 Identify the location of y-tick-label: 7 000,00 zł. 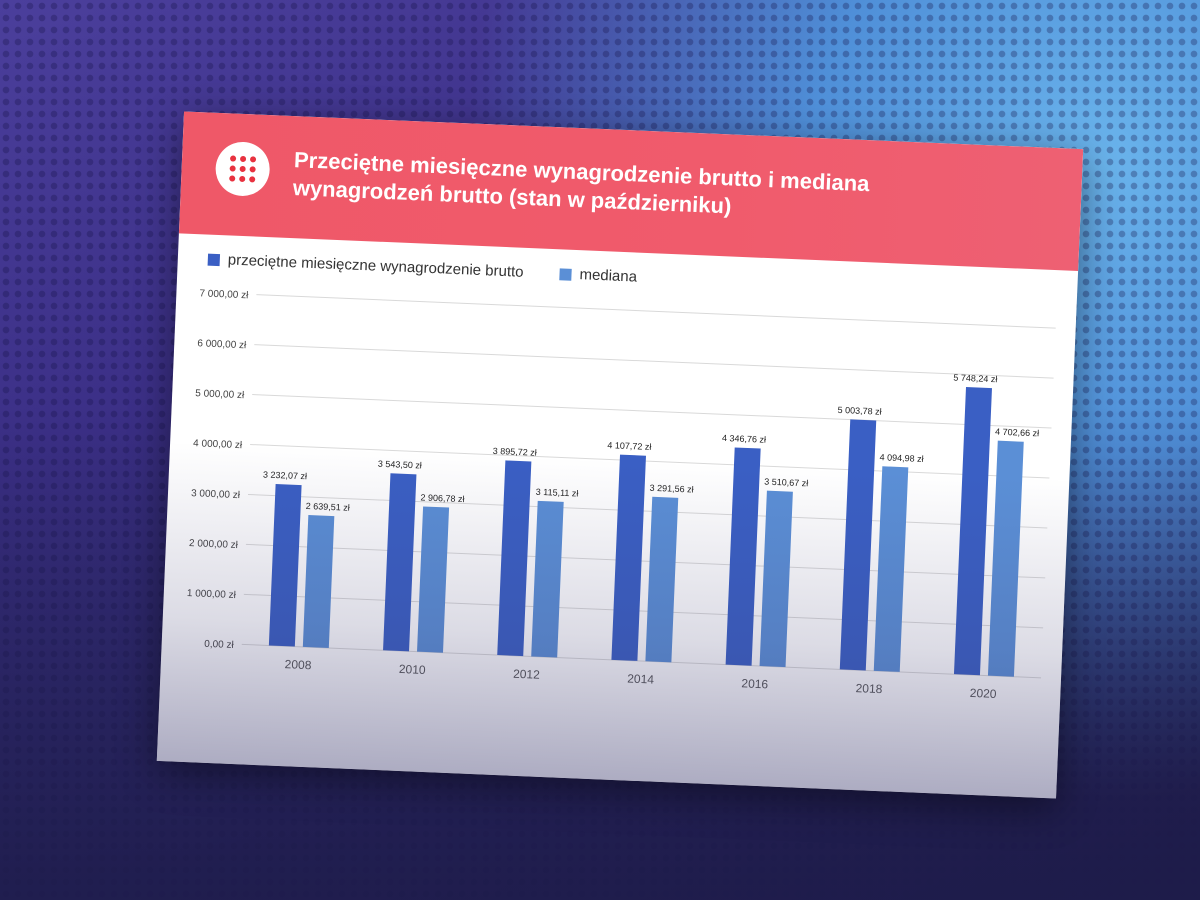
(224, 294).